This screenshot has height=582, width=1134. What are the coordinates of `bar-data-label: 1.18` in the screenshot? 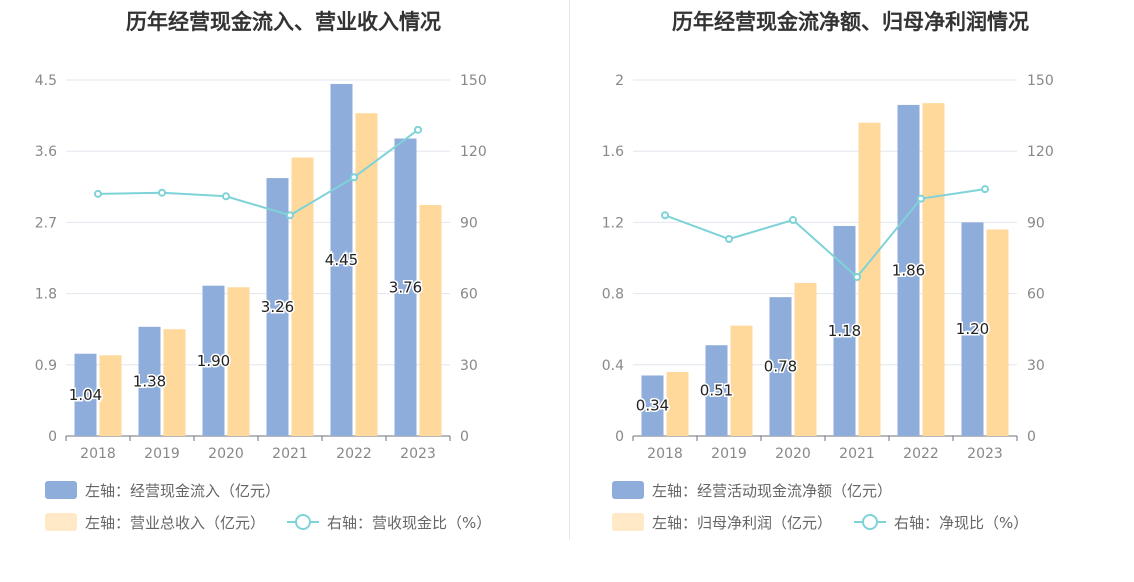 It's located at (844, 331).